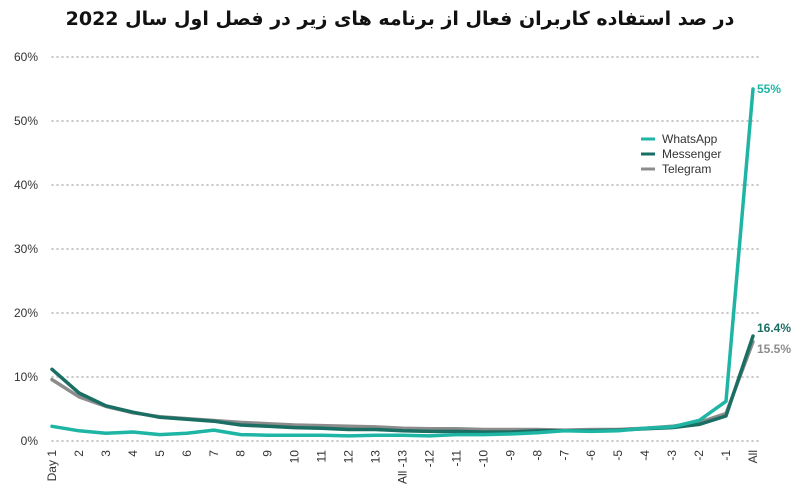 Image resolution: width=800 pixels, height=500 pixels. I want to click on x-tick-label: -7, so click(564, 455).